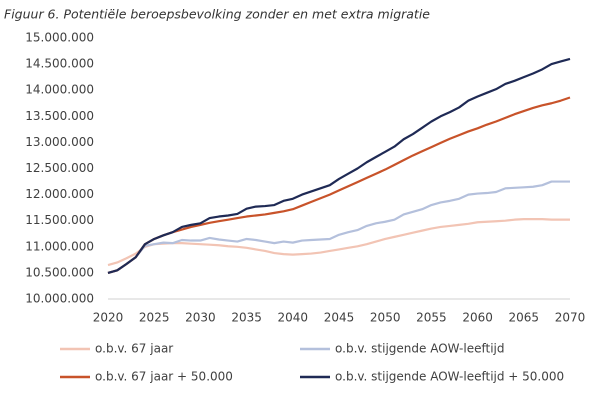 The height and width of the screenshot is (394, 600). What do you see at coordinates (200, 318) in the screenshot?
I see `x-tick-label: 2030` at bounding box center [200, 318].